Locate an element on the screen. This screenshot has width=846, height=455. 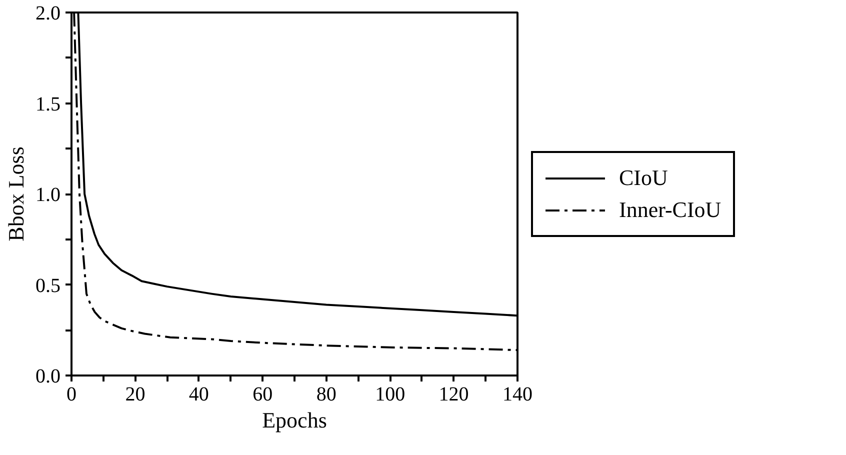
x-tick-label: 140 is located at coordinates (517, 395).